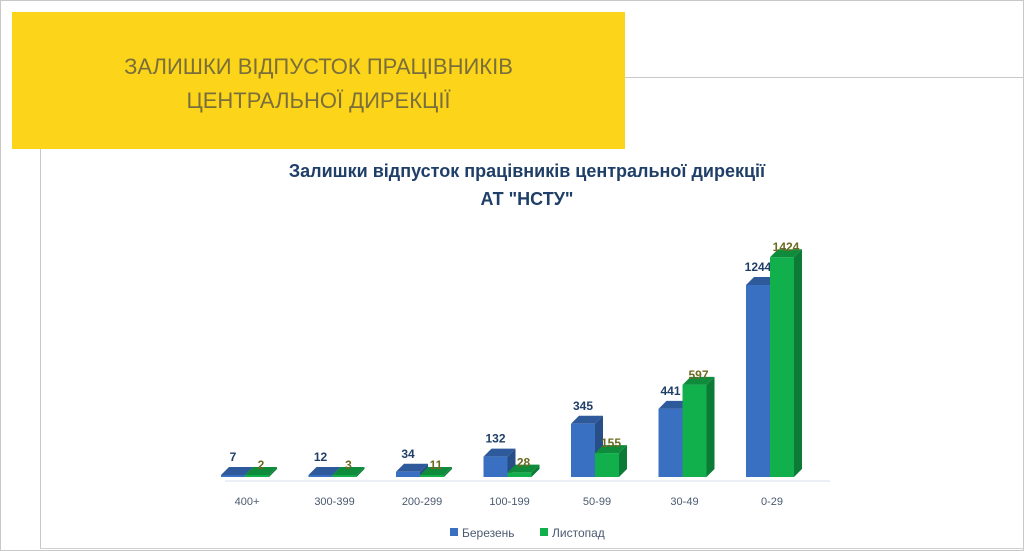 The image size is (1024, 551). Describe the element at coordinates (698, 375) in the screenshot. I see `data-label: 597` at that location.